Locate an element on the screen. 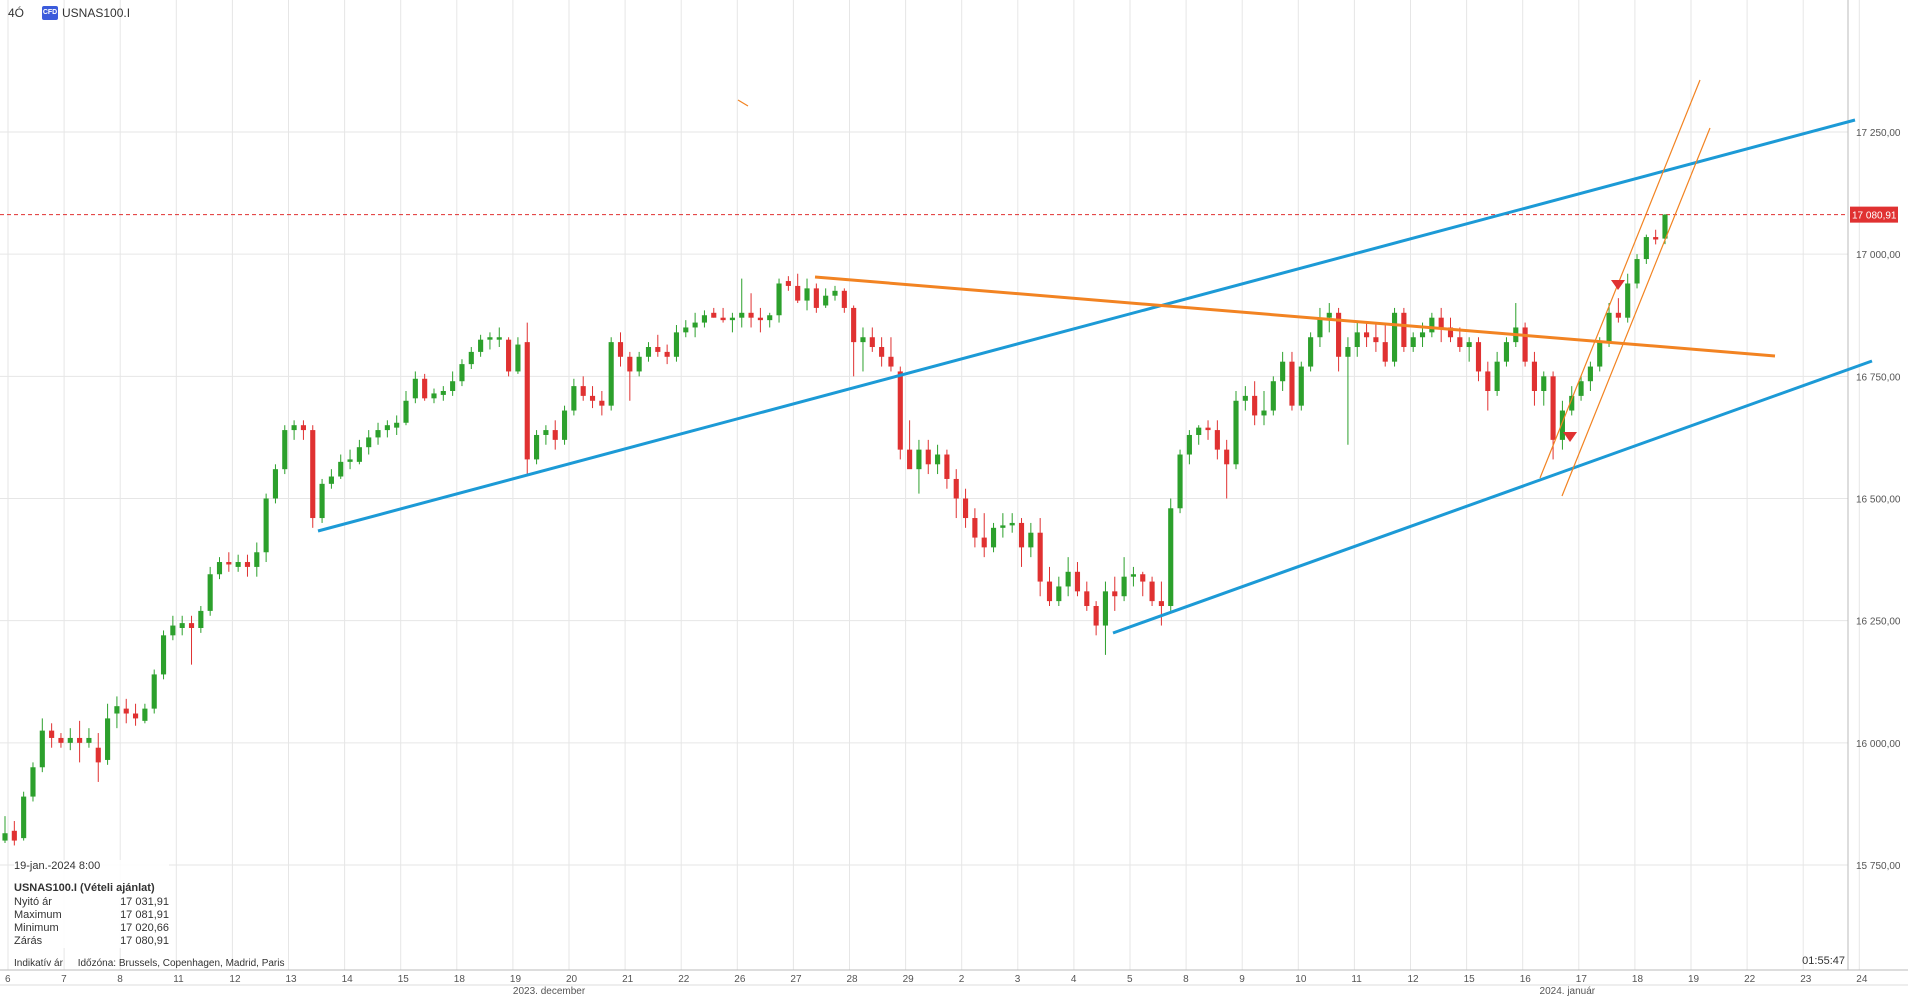 This screenshot has width=1908, height=1000. timeframe-label: 4Ó is located at coordinates (16, 13).